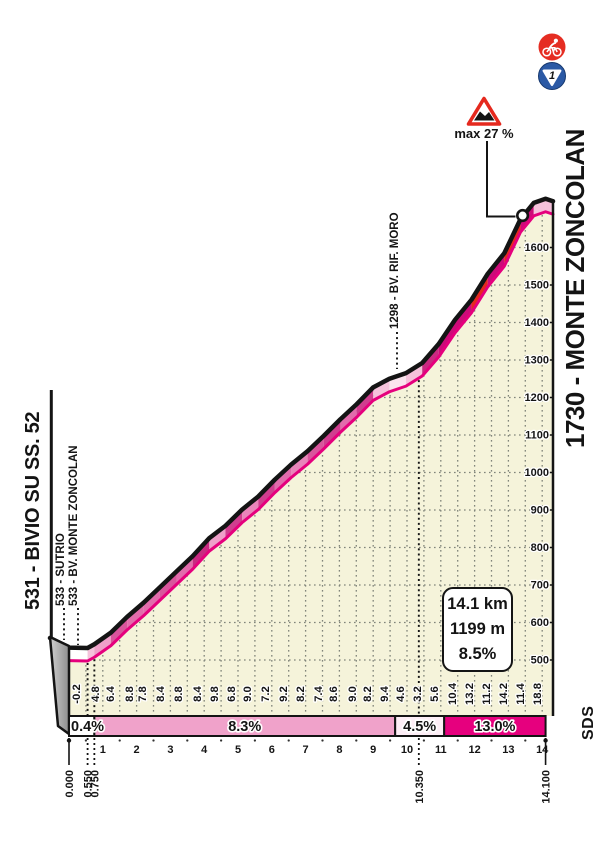 This screenshot has width=610, height=852. I want to click on svg-text: 5.6, so click(435, 694).